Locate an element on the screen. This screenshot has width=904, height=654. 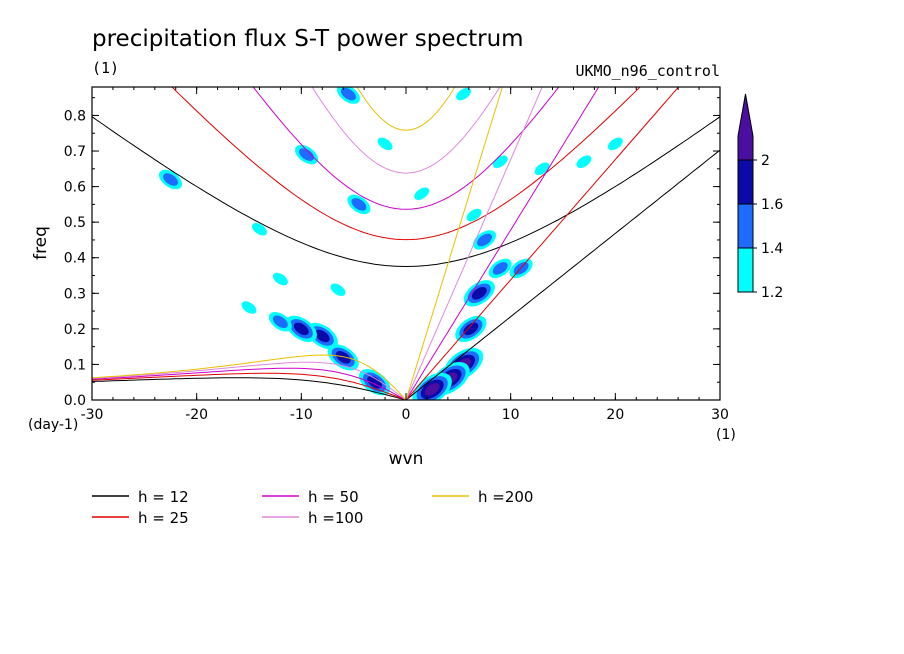
colorbar-label: 1.2 is located at coordinates (772, 293).